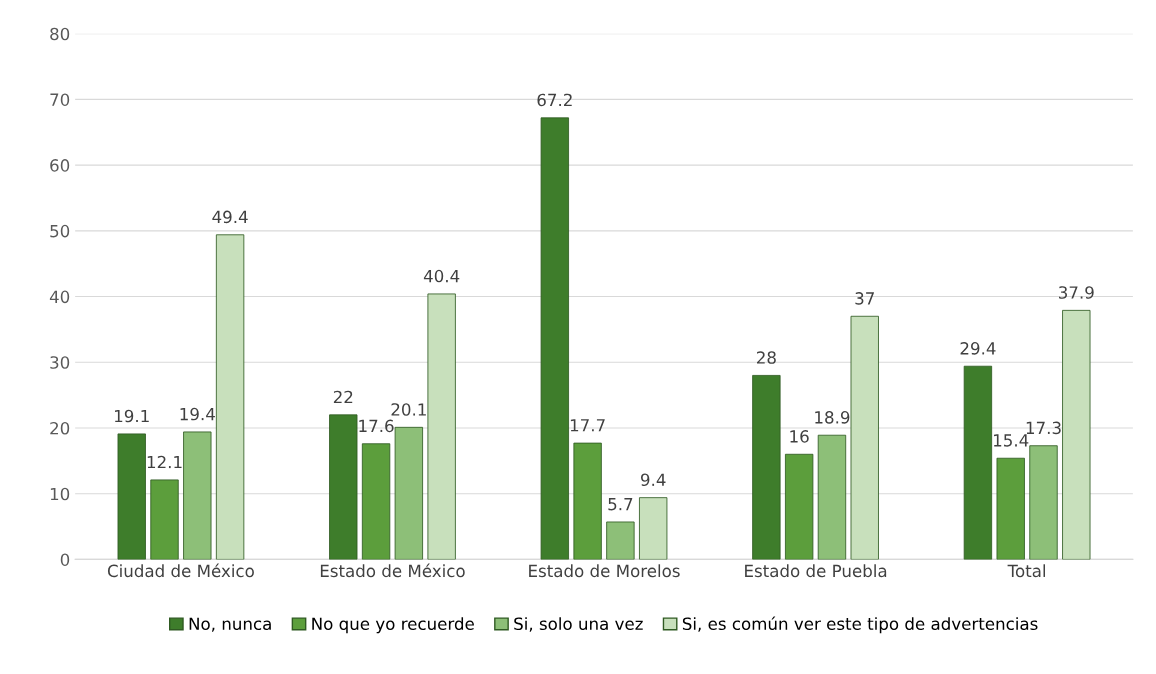 The height and width of the screenshot is (674, 1156). I want to click on y-tick-label: 0, so click(65, 559).